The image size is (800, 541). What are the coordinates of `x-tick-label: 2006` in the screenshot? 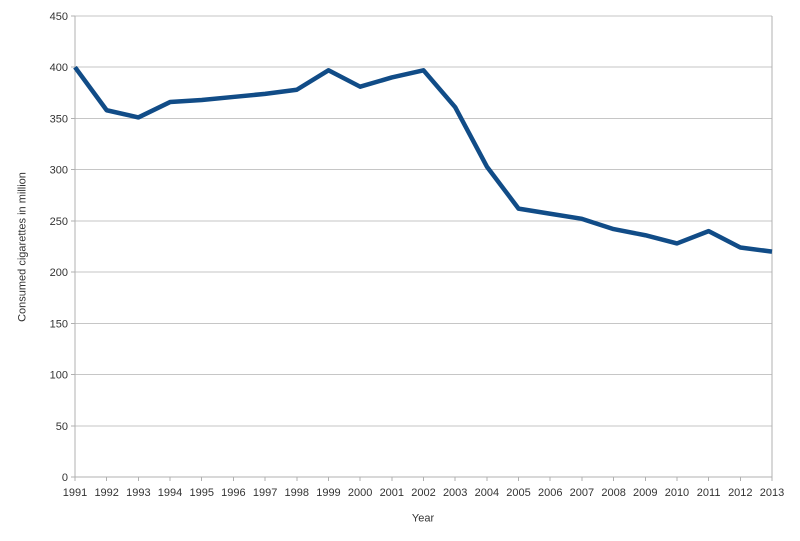 It's located at (550, 493).